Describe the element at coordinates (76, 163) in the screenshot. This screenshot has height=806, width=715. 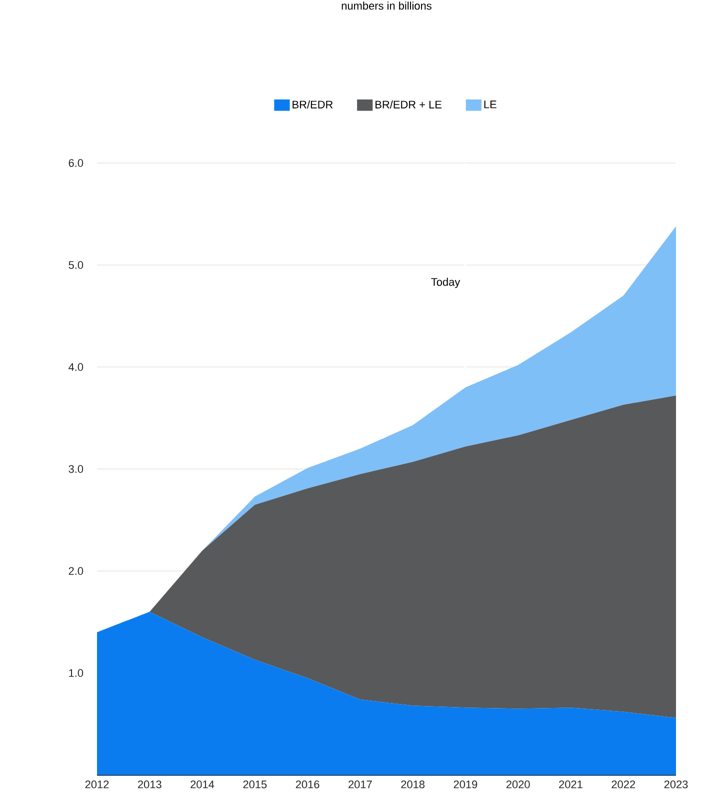
I see `y-tick-label: 6.0` at that location.